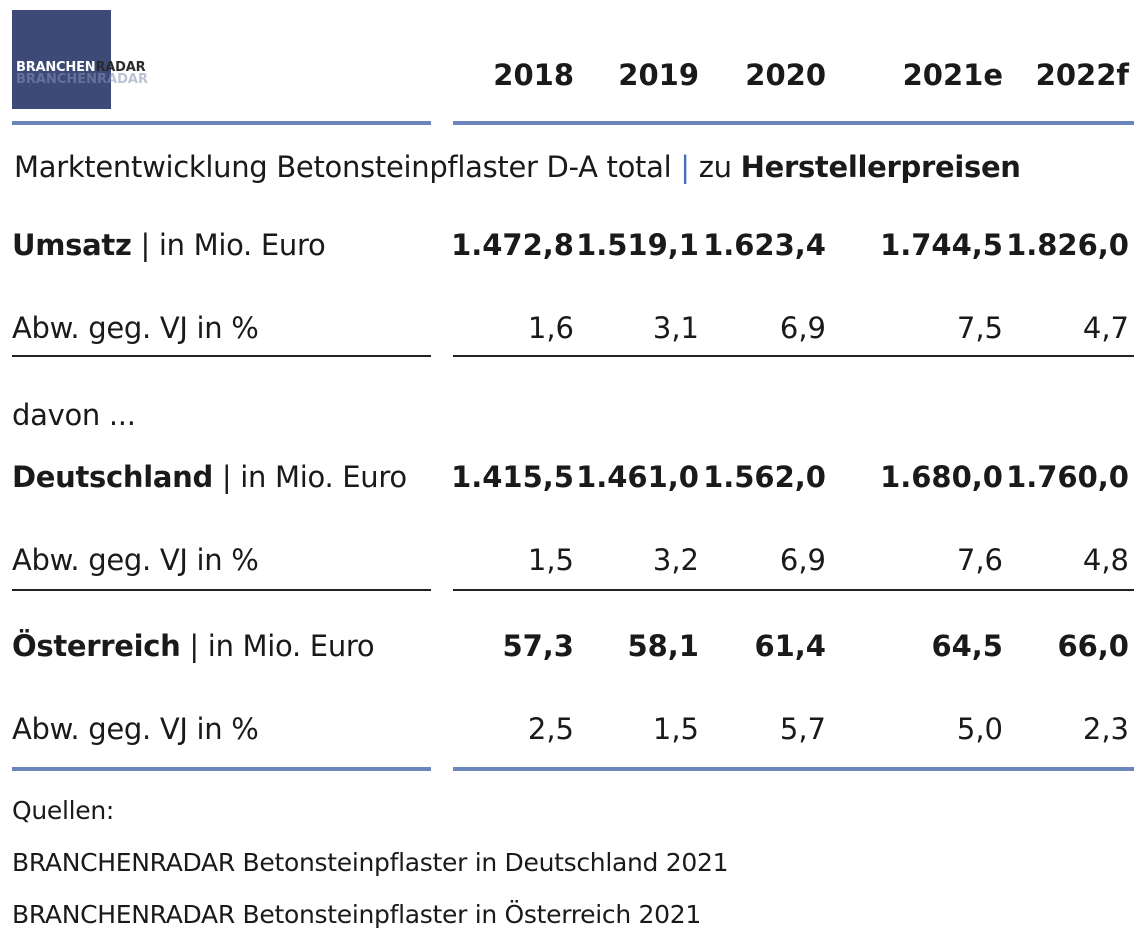 This screenshot has width=1144, height=948. What do you see at coordinates (512, 245) in the screenshot?
I see `table-cell-2018: 1.472,8` at bounding box center [512, 245].